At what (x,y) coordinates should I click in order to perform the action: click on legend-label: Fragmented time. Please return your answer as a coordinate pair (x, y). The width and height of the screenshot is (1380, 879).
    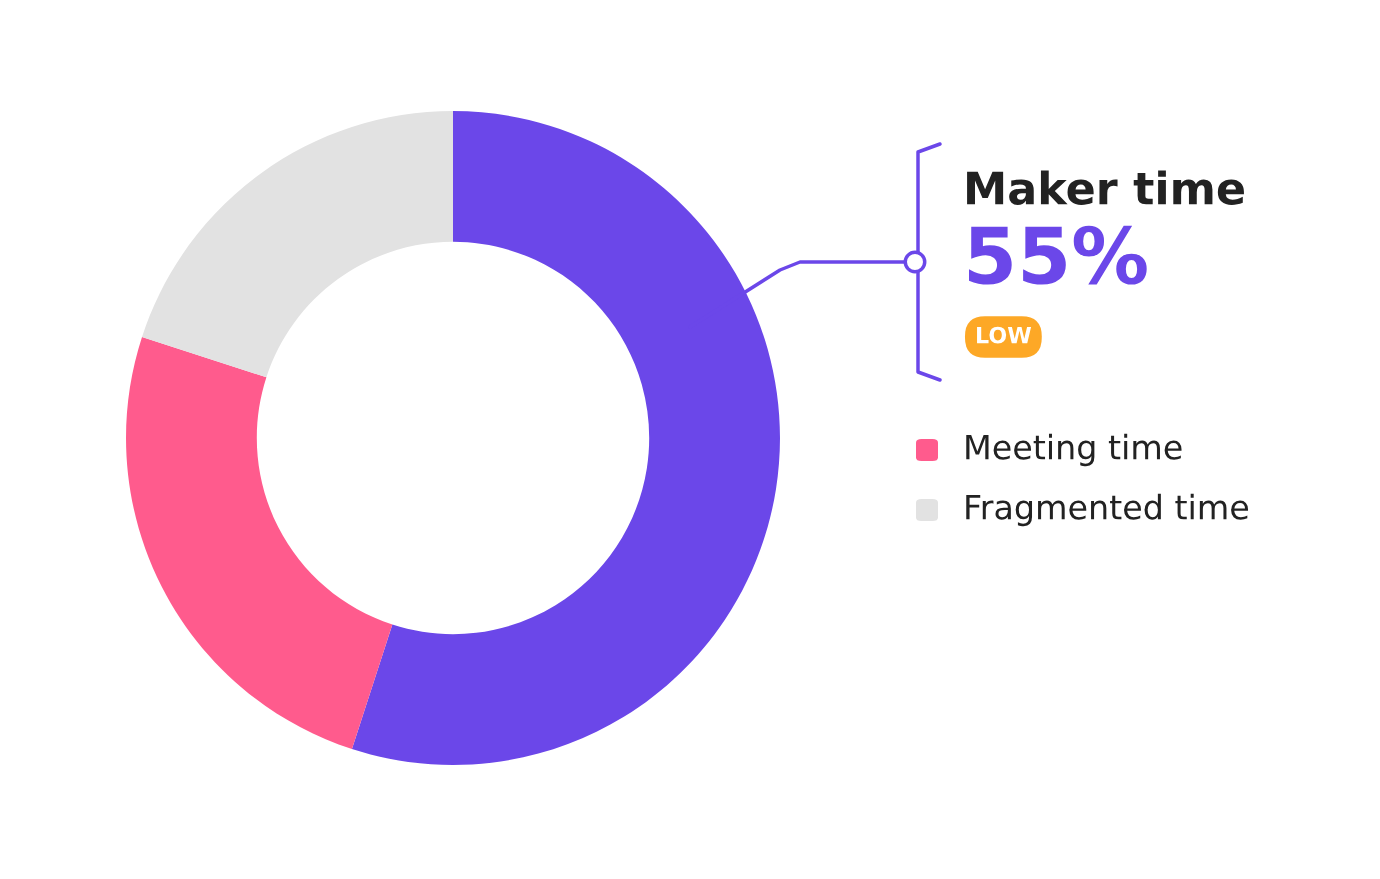
    Looking at the image, I should click on (1107, 510).